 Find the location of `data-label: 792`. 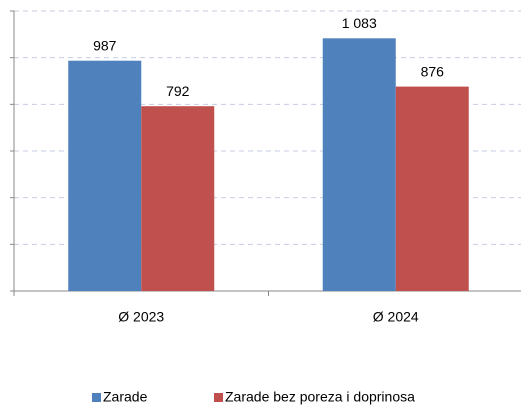

data-label: 792 is located at coordinates (178, 91).